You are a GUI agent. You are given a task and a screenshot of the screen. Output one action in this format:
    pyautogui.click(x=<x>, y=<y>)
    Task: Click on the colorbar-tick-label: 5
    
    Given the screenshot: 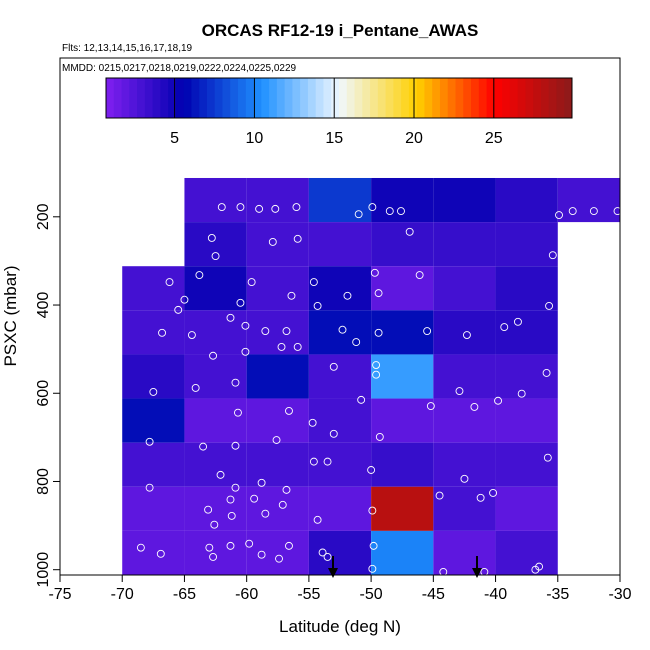 What is the action you would take?
    pyautogui.click(x=174, y=138)
    